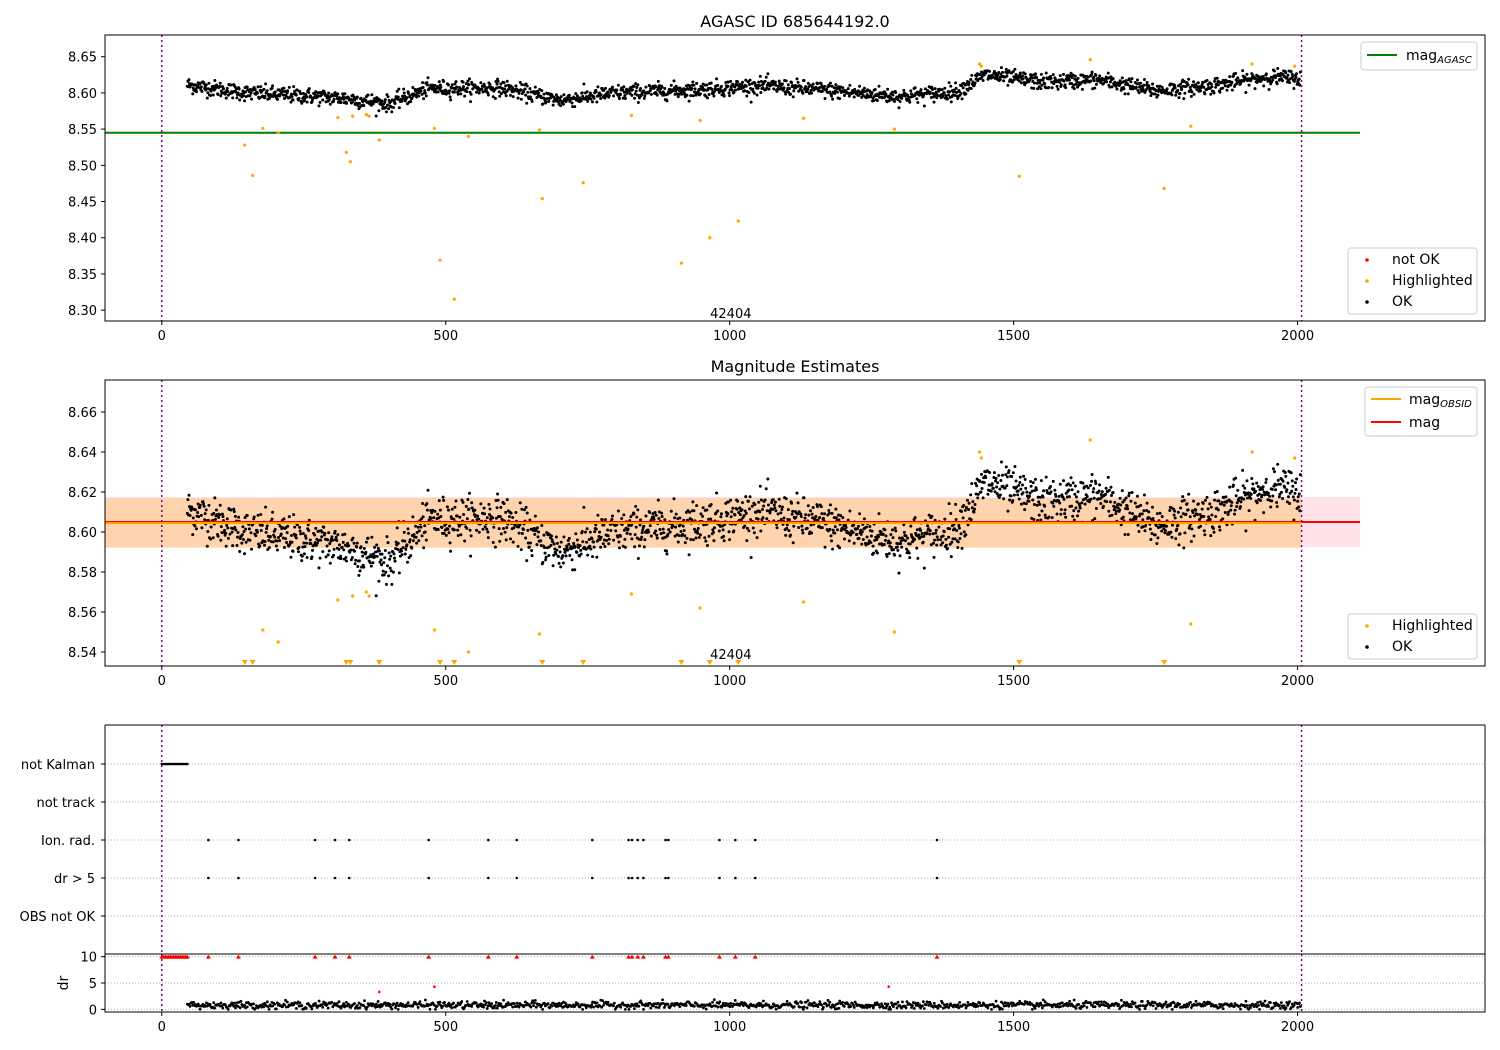  What do you see at coordinates (65, 803) in the screenshot?
I see `flag-row-label: not track` at bounding box center [65, 803].